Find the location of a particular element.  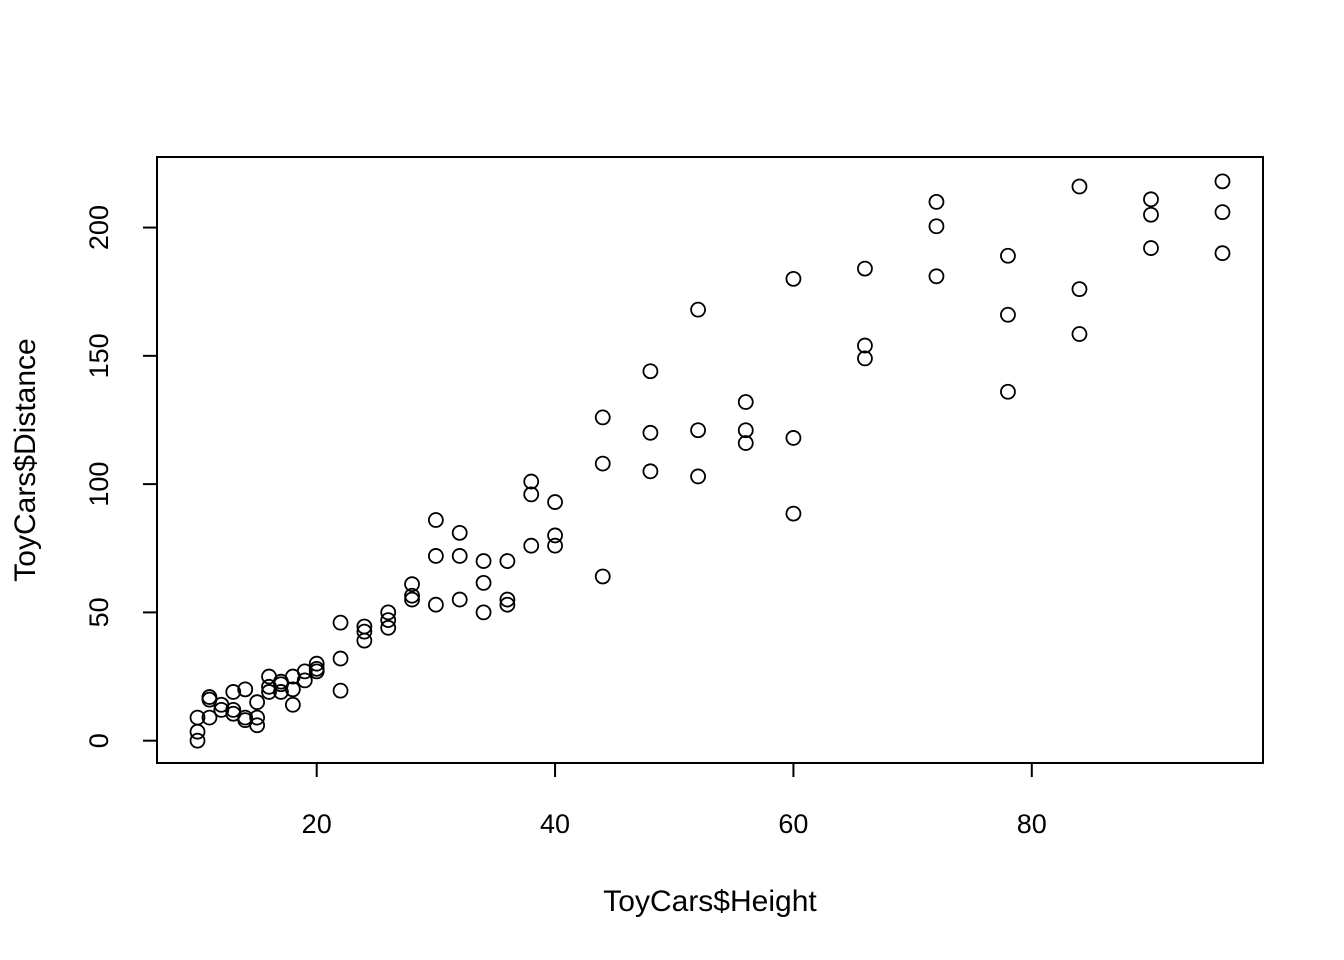

y-tick-label: 150 is located at coordinates (99, 355).